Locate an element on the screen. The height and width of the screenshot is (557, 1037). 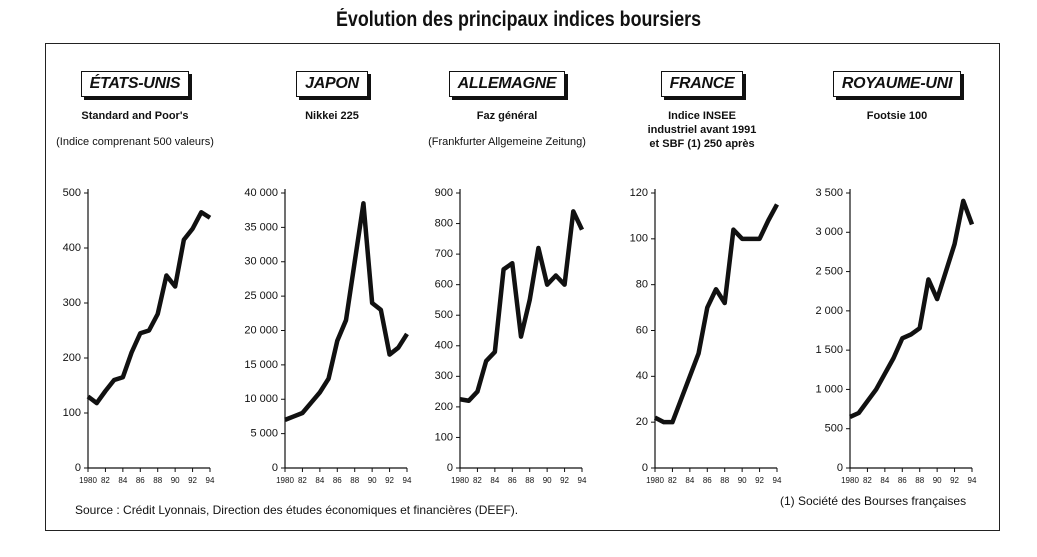
y-tick-label: 25 000 is located at coordinates (261, 296).